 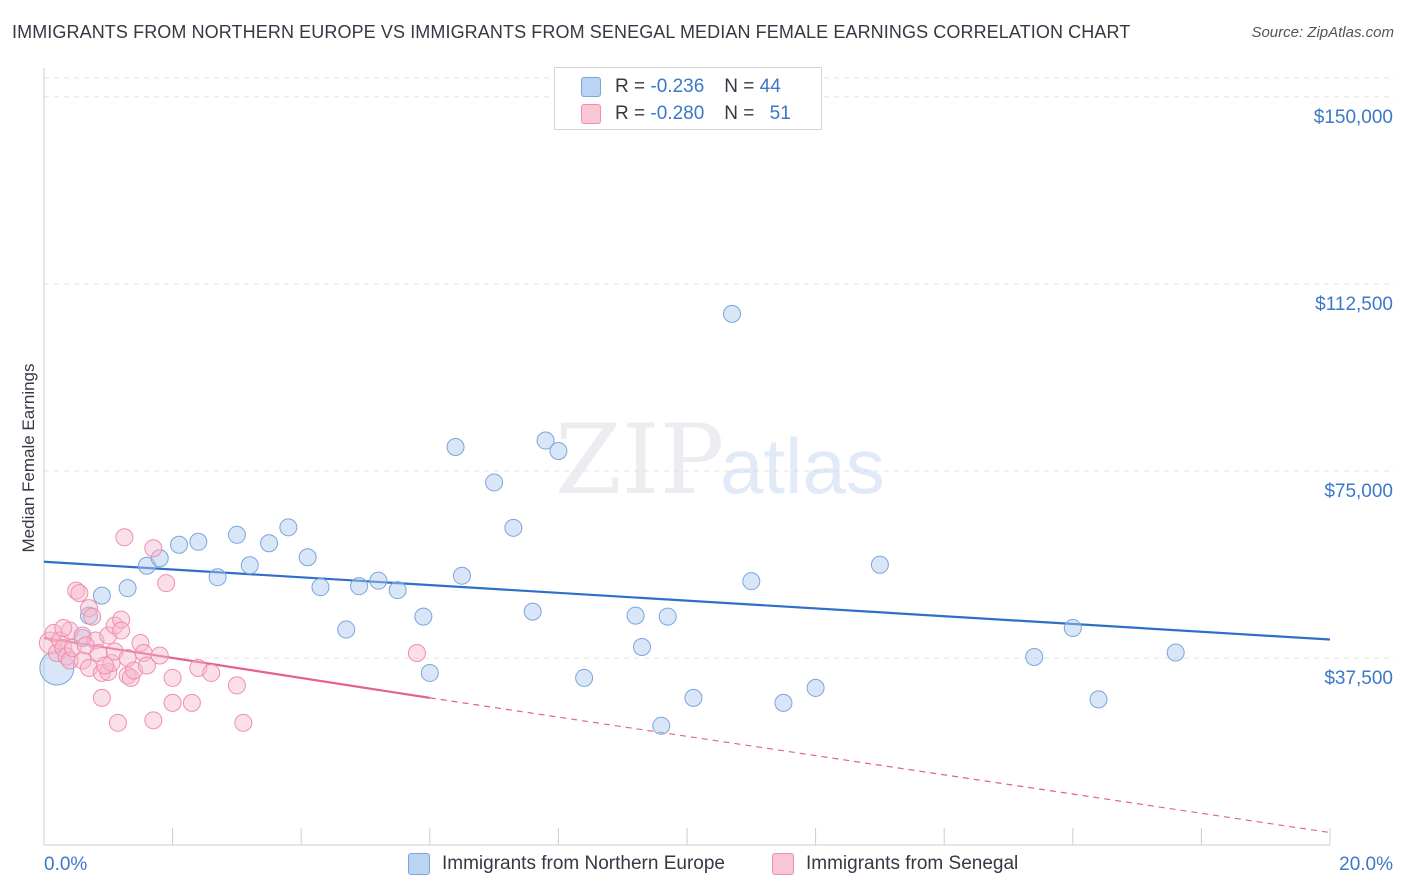 What do you see at coordinates (677, 86) in the screenshot?
I see `legend-r-value: -0.236` at bounding box center [677, 86].